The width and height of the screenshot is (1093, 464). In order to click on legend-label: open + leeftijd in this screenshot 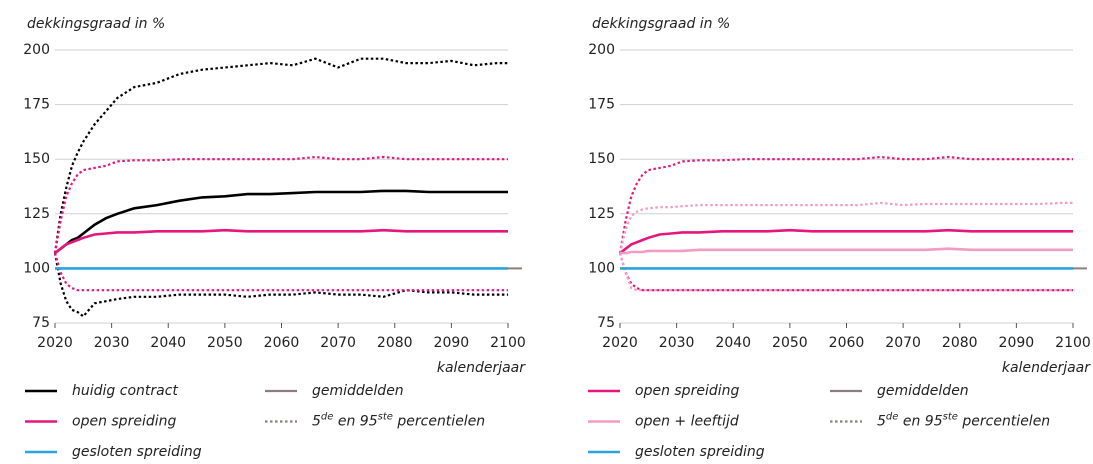, I will do `click(687, 422)`.